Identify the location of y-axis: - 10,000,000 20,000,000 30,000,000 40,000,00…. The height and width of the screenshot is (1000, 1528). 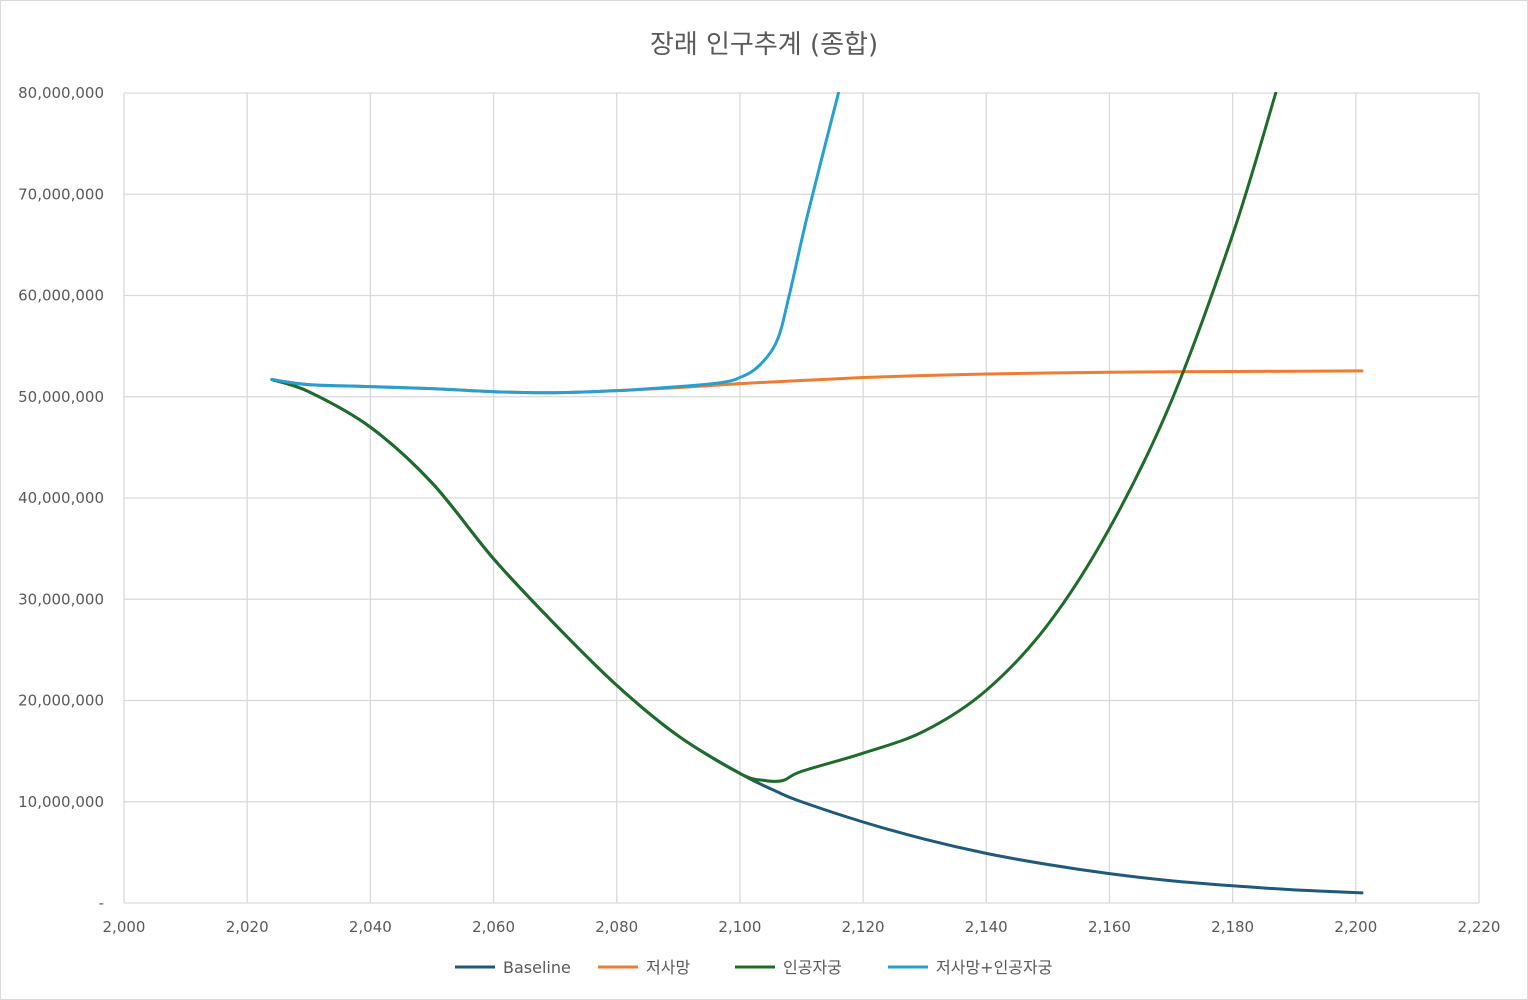
(61, 498).